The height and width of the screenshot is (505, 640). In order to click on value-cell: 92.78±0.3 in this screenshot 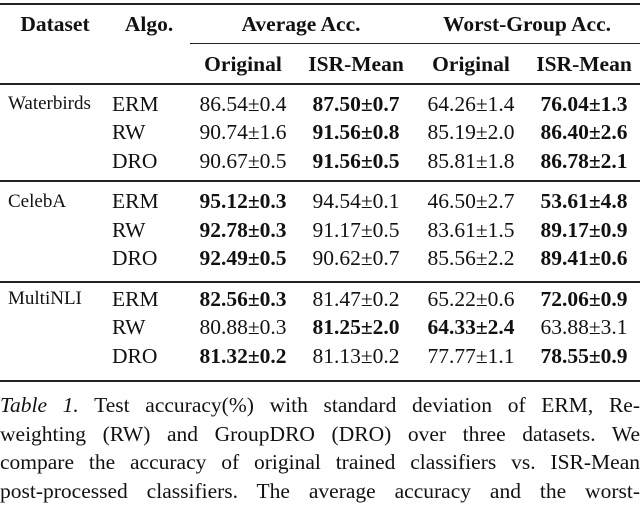, I will do `click(243, 230)`.